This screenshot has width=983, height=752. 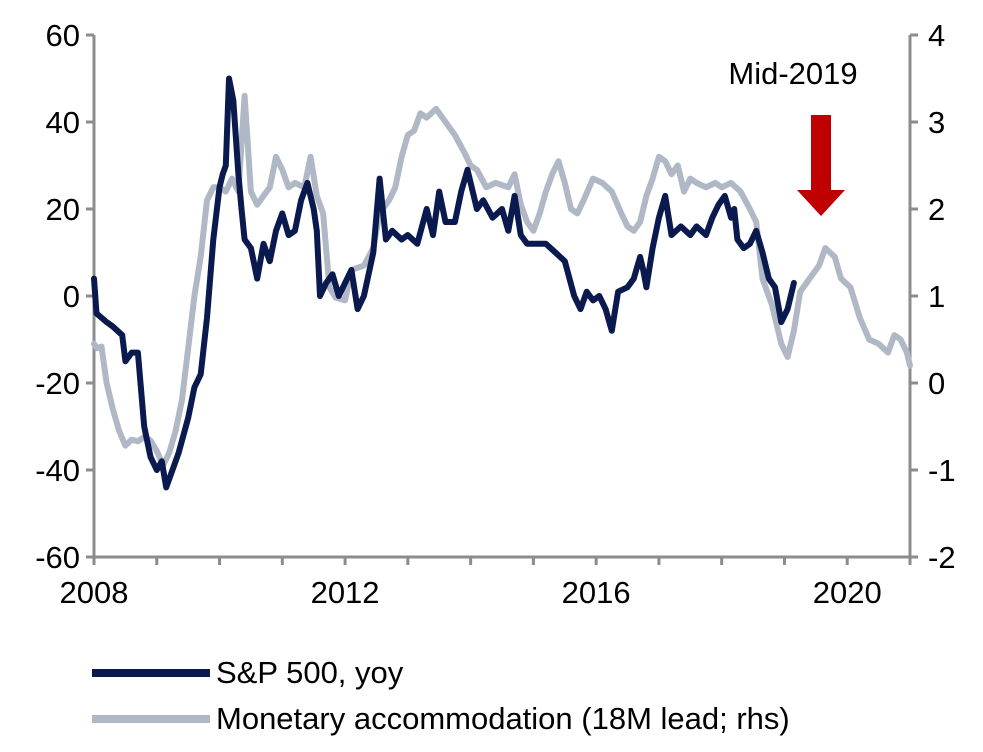 What do you see at coordinates (310, 672) in the screenshot?
I see `legend-label-sp500: S&P 500, yoy` at bounding box center [310, 672].